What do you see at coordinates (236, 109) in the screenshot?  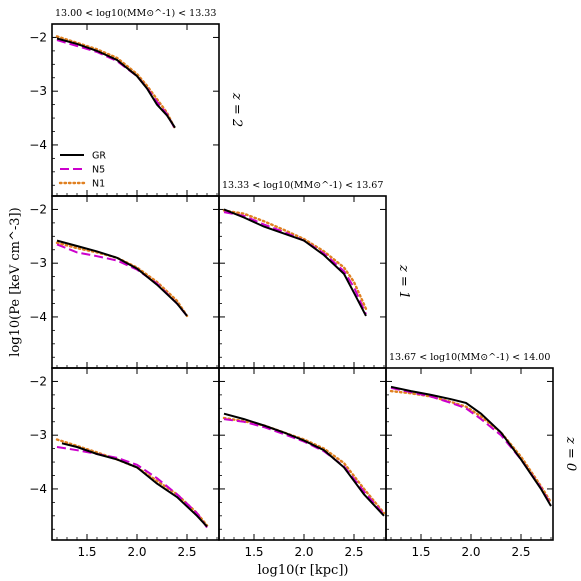 I see `redshift-label: z = 2` at bounding box center [236, 109].